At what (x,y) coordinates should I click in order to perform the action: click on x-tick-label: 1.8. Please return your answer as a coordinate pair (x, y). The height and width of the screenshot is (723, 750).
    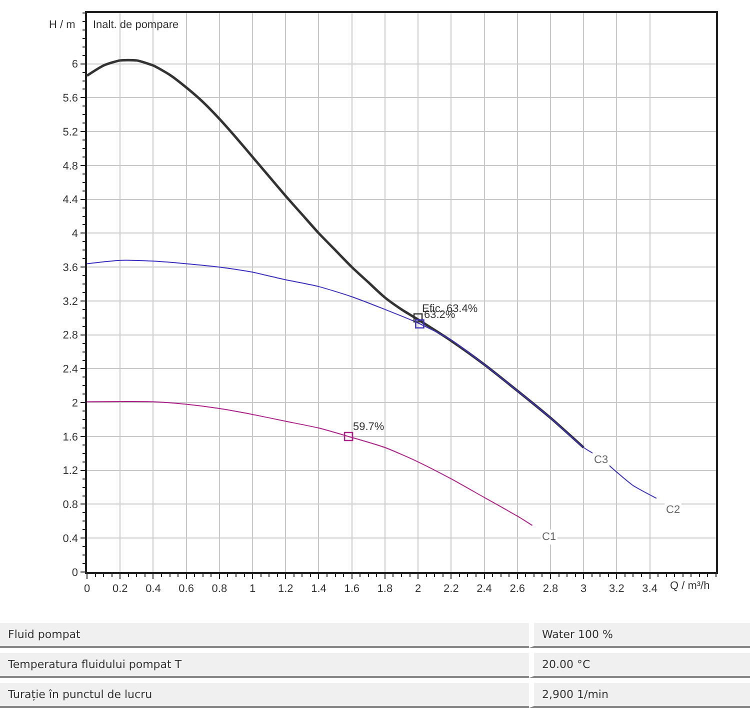
    Looking at the image, I should click on (385, 588).